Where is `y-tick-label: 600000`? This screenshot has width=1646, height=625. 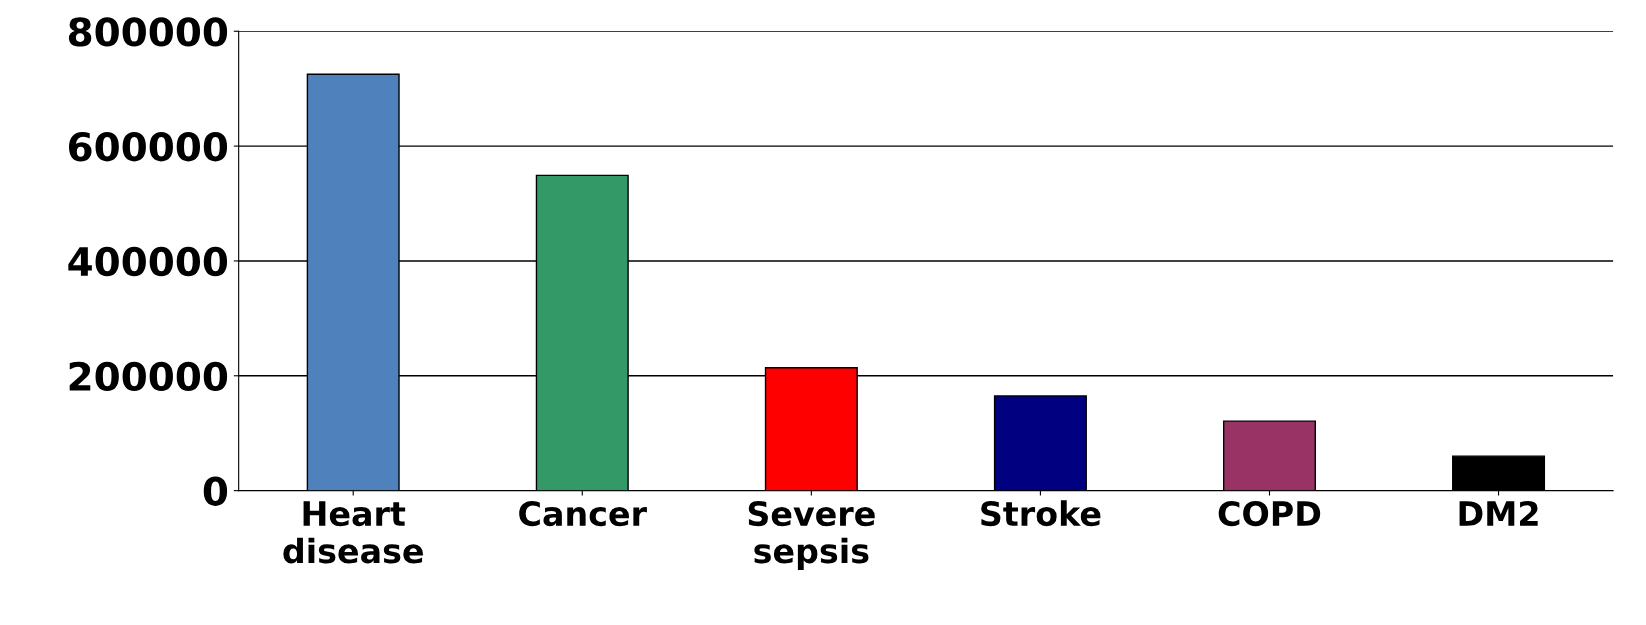
y-tick-label: 600000 is located at coordinates (148, 147).